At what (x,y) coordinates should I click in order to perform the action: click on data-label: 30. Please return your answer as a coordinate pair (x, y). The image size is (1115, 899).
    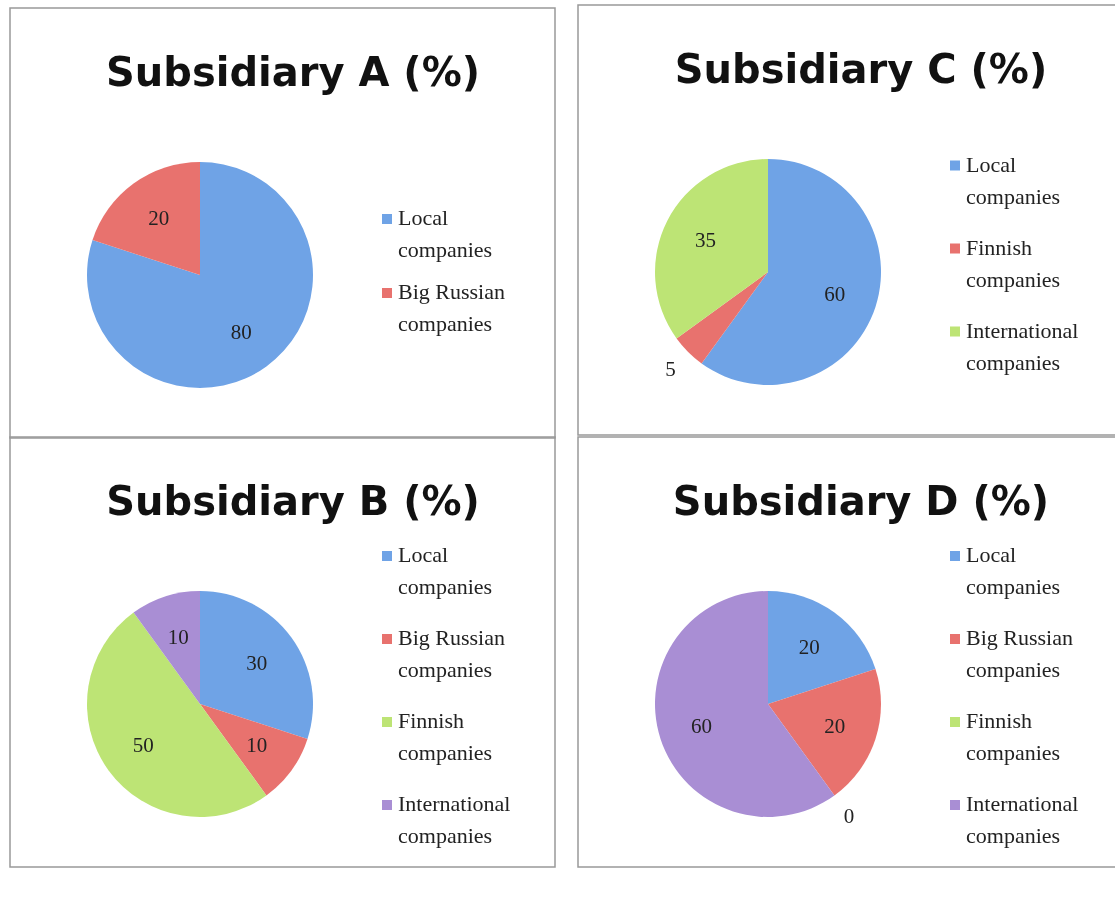
    Looking at the image, I should click on (257, 662).